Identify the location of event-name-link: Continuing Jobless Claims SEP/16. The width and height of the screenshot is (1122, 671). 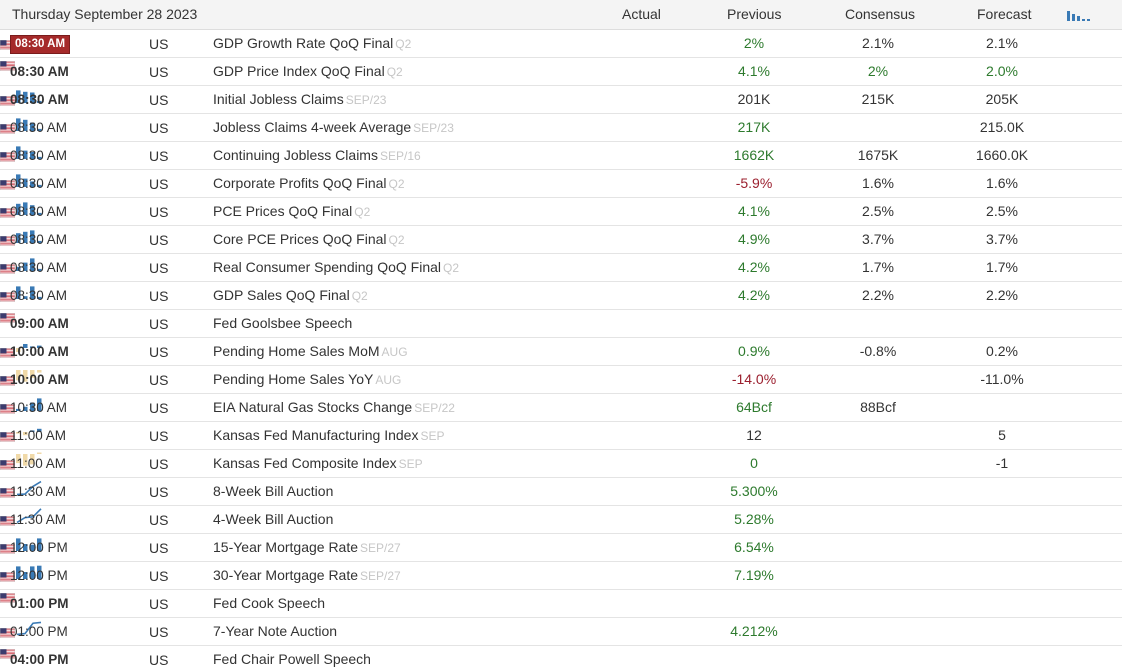
(317, 155).